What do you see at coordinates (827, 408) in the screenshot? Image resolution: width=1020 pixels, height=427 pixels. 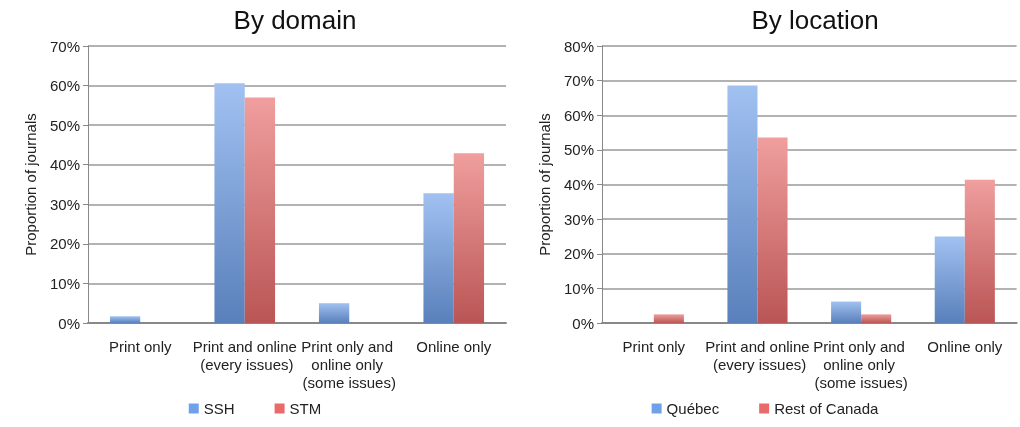 I see `legend-label: Rest of Canada` at bounding box center [827, 408].